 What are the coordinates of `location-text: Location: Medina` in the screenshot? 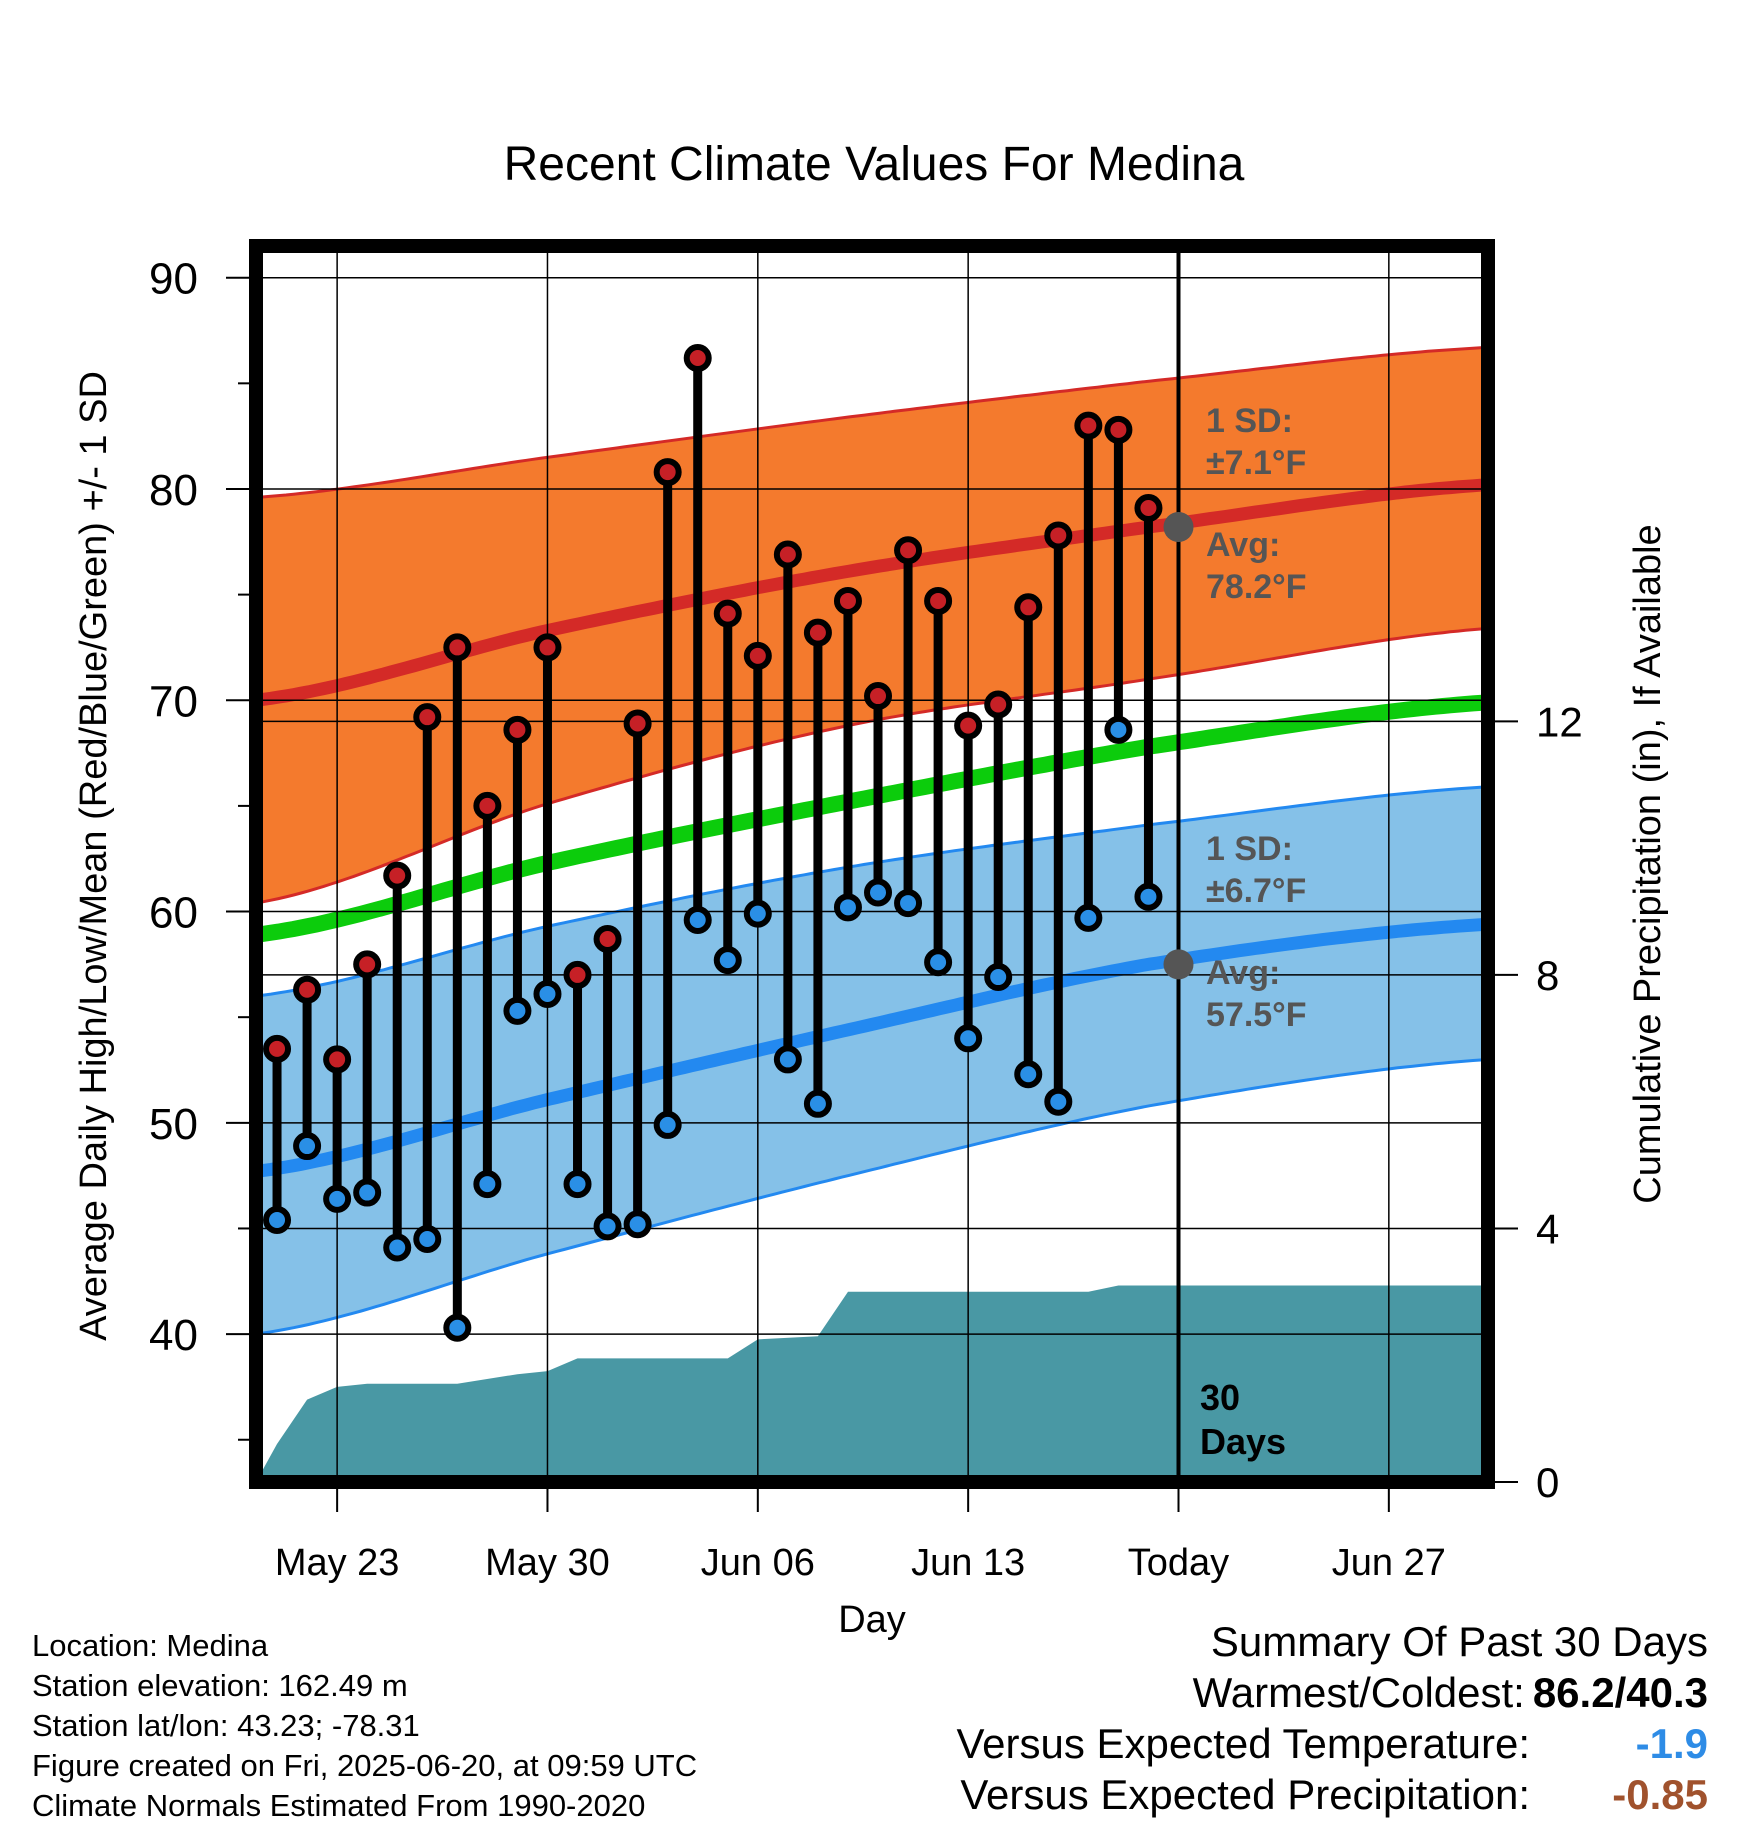 It's located at (150, 1645).